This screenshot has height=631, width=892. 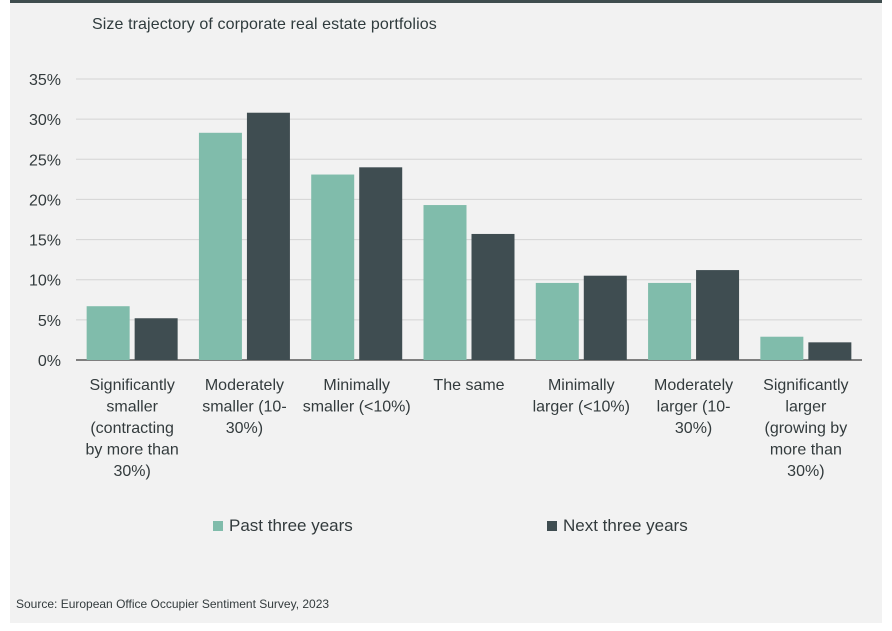 I want to click on y-tick-label: 0%, so click(x=49, y=361).